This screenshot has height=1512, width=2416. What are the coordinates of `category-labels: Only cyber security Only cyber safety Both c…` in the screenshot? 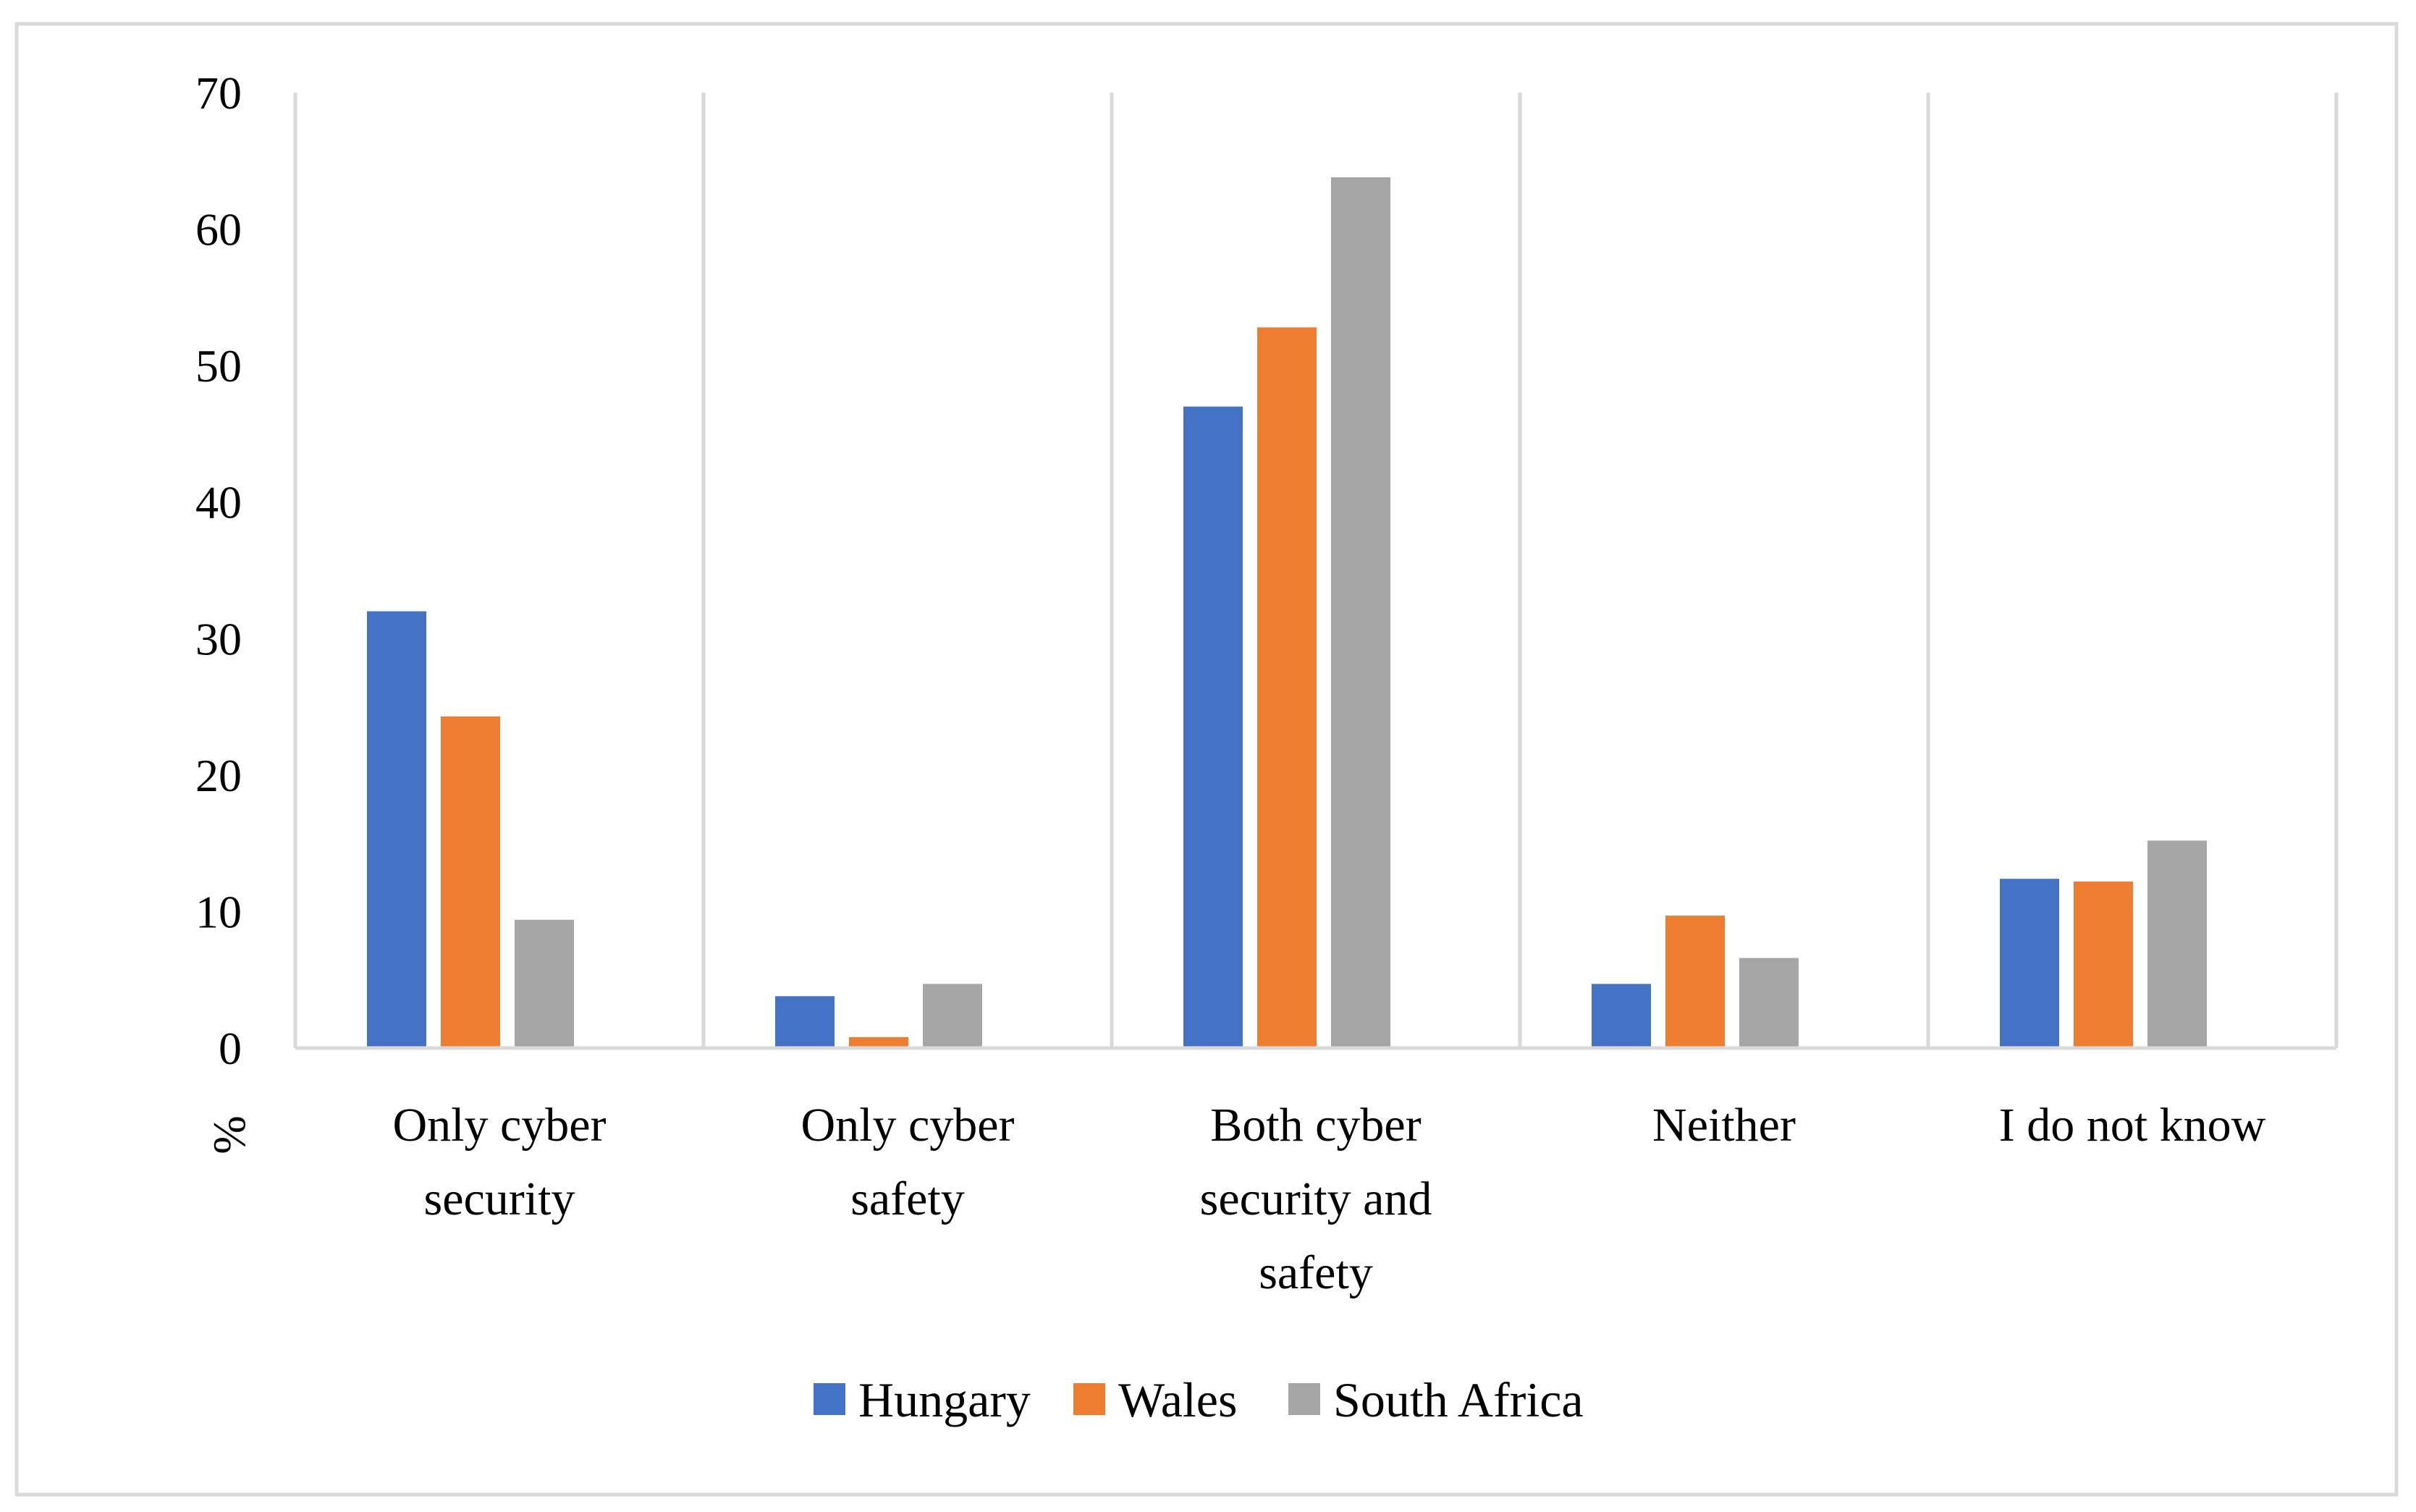 It's located at (1329, 1199).